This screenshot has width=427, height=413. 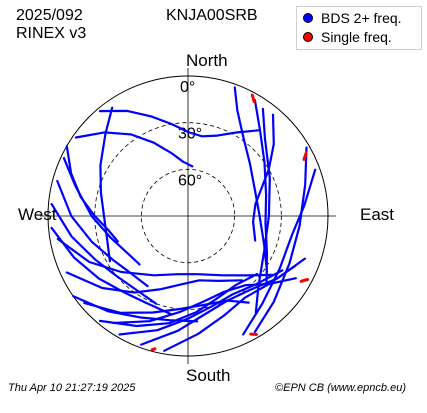 What do you see at coordinates (51, 33) in the screenshot?
I see `format-label: RINEX v3` at bounding box center [51, 33].